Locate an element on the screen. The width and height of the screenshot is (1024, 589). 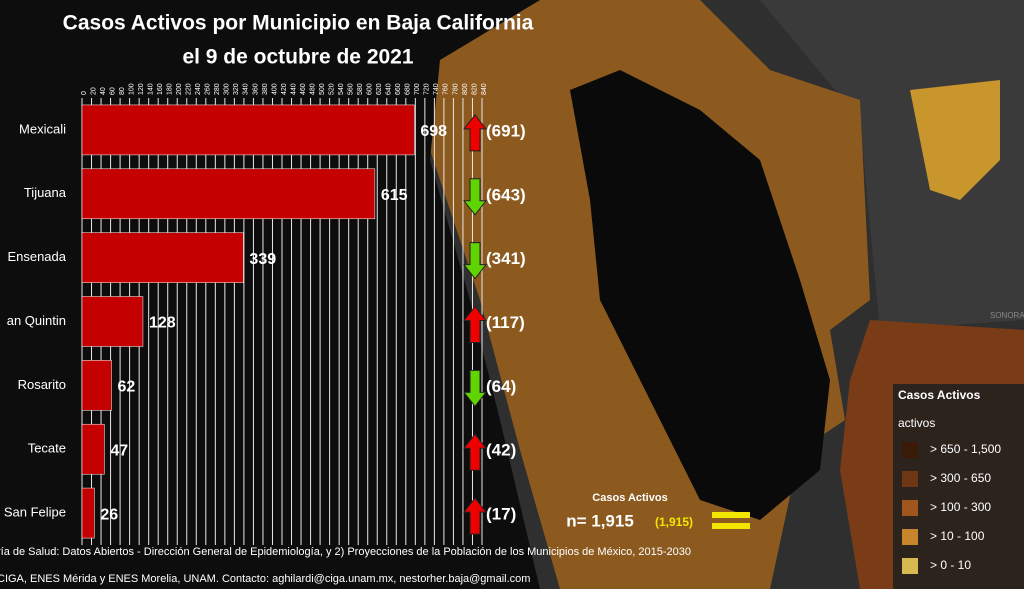
previous-value-label: (691) is located at coordinates (506, 130).